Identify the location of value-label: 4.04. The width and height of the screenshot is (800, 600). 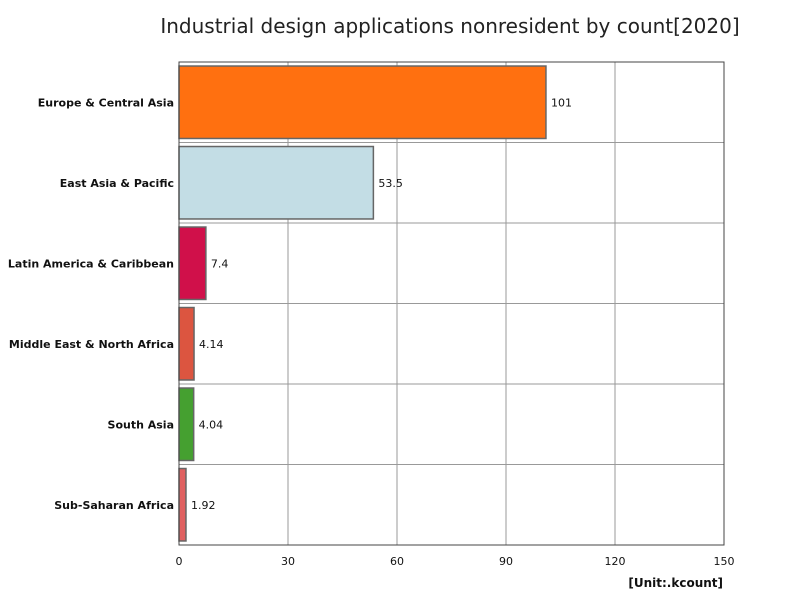
(211, 424).